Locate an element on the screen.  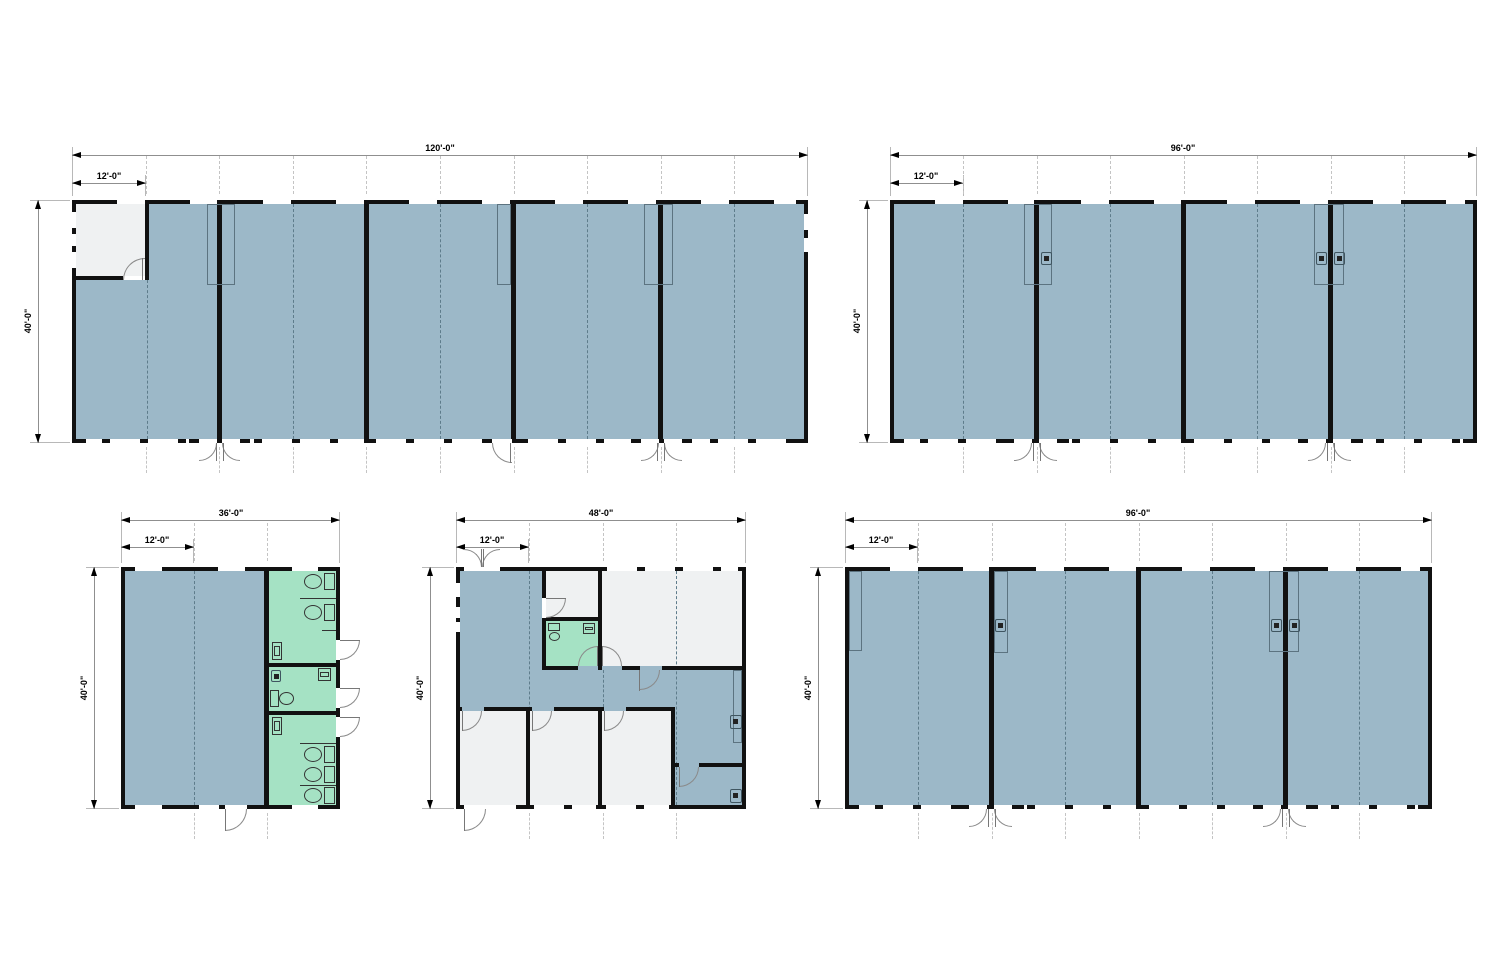
dimension-label-width: 96'-0" is located at coordinates (1138, 513).